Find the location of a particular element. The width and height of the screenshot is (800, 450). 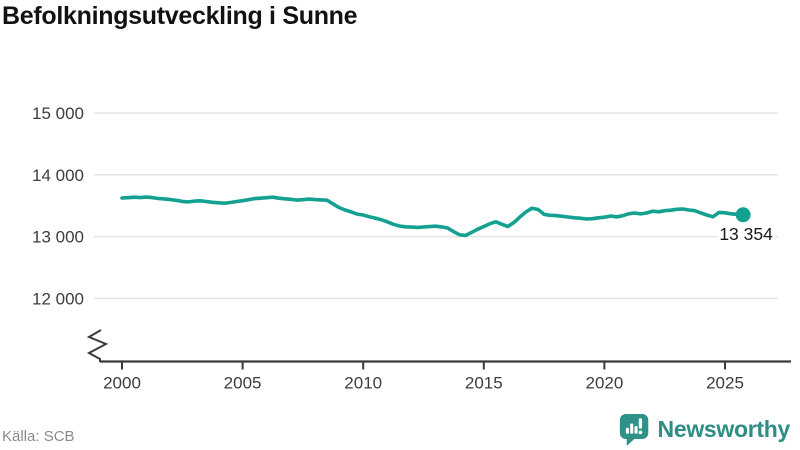

newsworthy-bar-chart-bubble-icon is located at coordinates (633, 430).